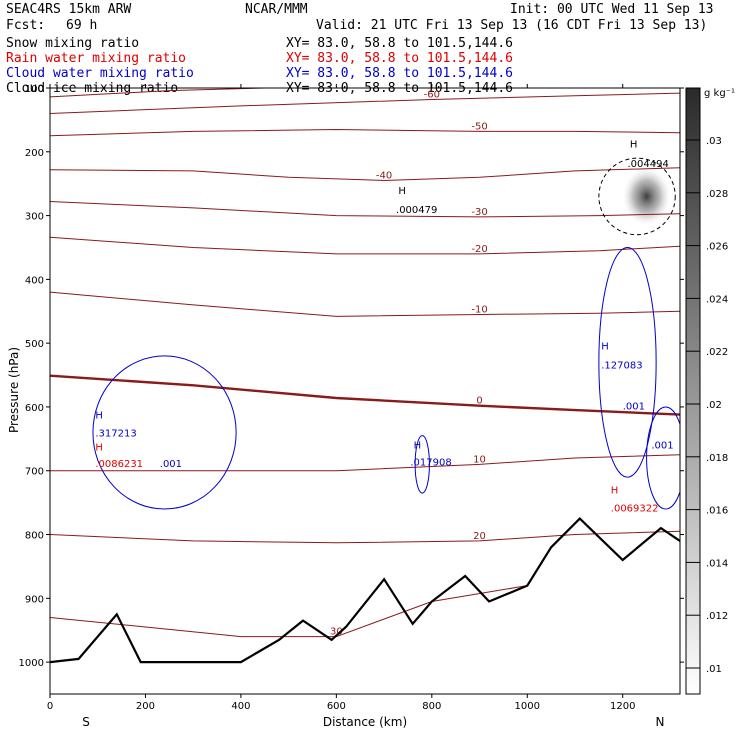 The width and height of the screenshot is (740, 740). Describe the element at coordinates (648, 164) in the screenshot. I see `max-annotation: .004494` at that location.